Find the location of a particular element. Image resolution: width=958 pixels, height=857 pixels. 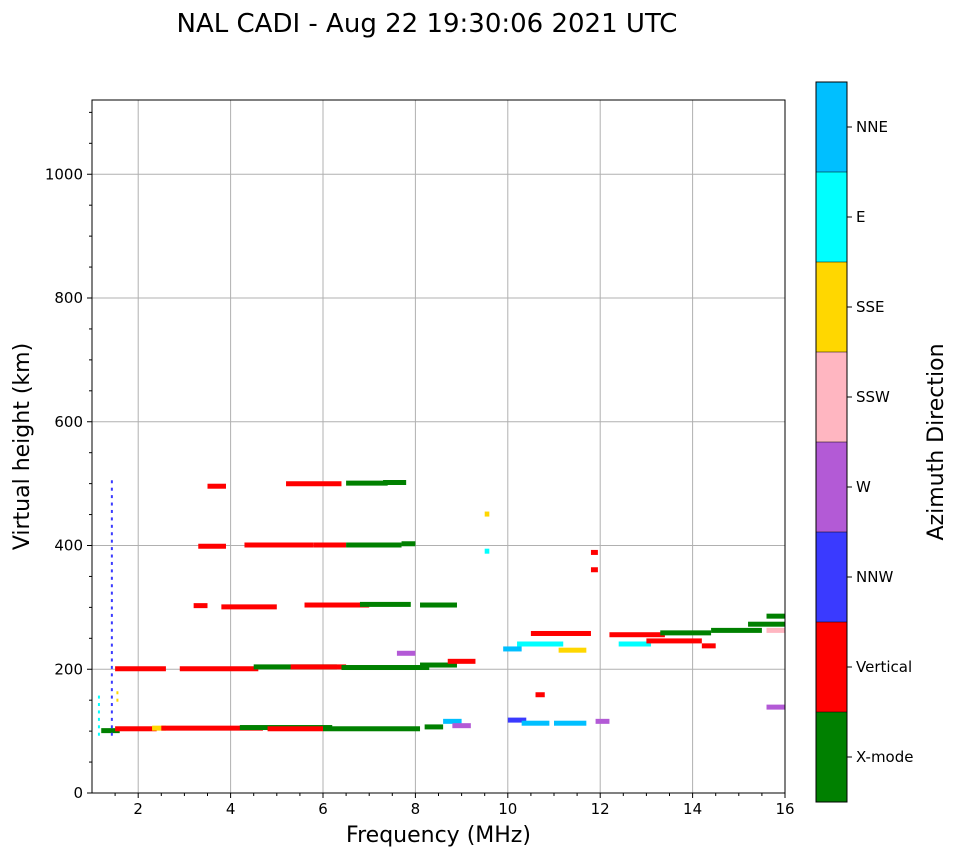

y-tick-label: 800 is located at coordinates (68, 298).